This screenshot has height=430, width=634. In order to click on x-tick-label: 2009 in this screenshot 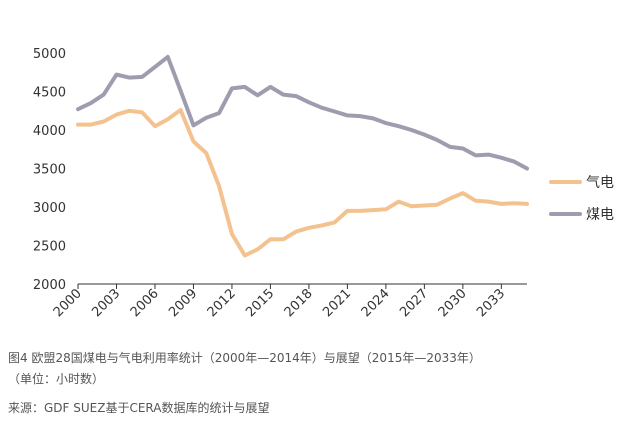, I will do `click(183, 303)`.